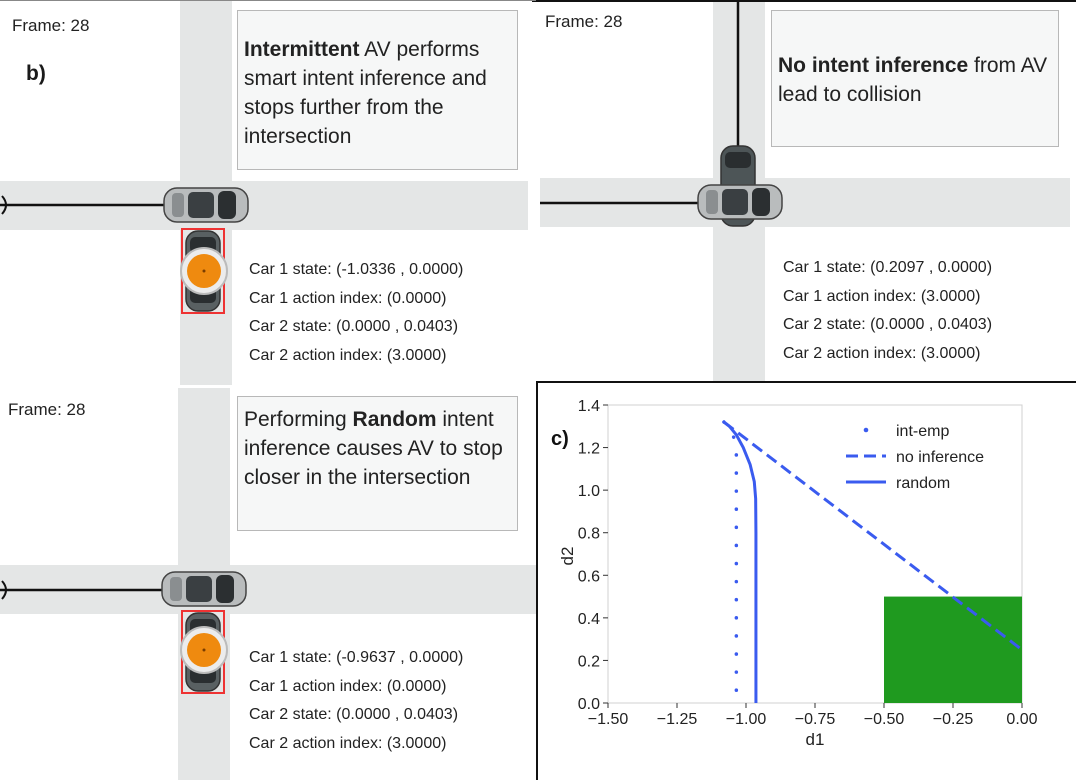  I want to click on legend-label: random, so click(923, 483).